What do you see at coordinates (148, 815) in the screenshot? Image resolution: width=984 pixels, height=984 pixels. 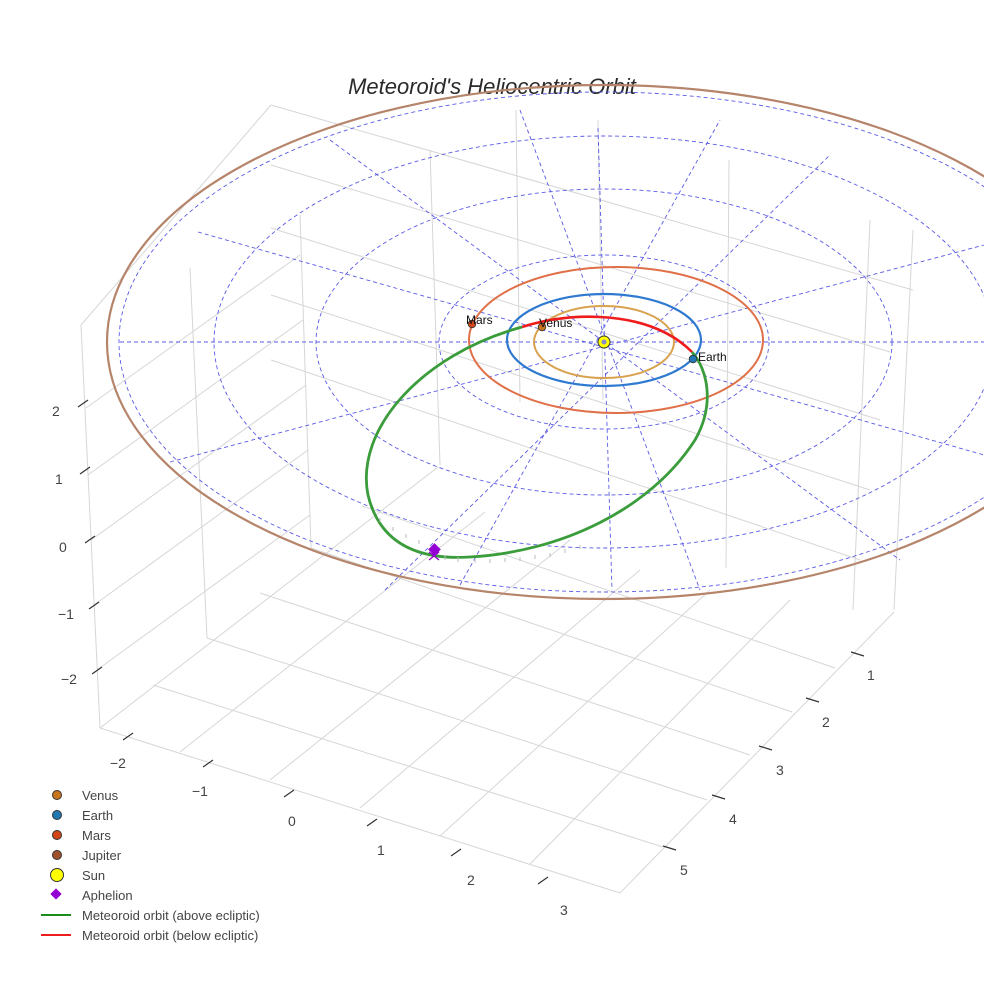 I see `legend-item-earth: Earth` at bounding box center [148, 815].